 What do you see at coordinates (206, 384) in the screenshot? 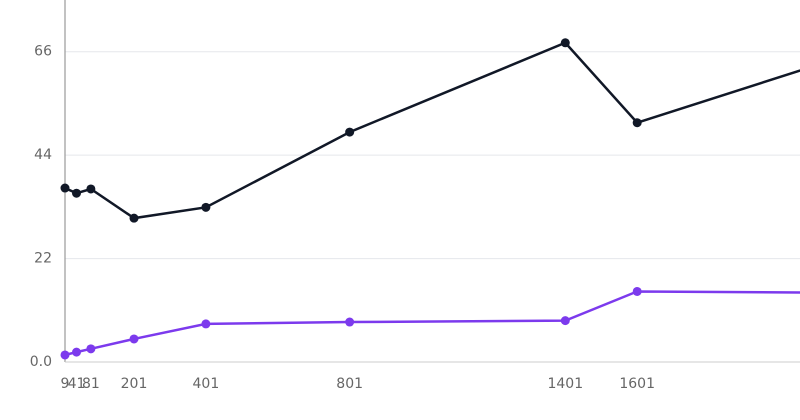
I see `x-tick-label: 401` at bounding box center [206, 384].